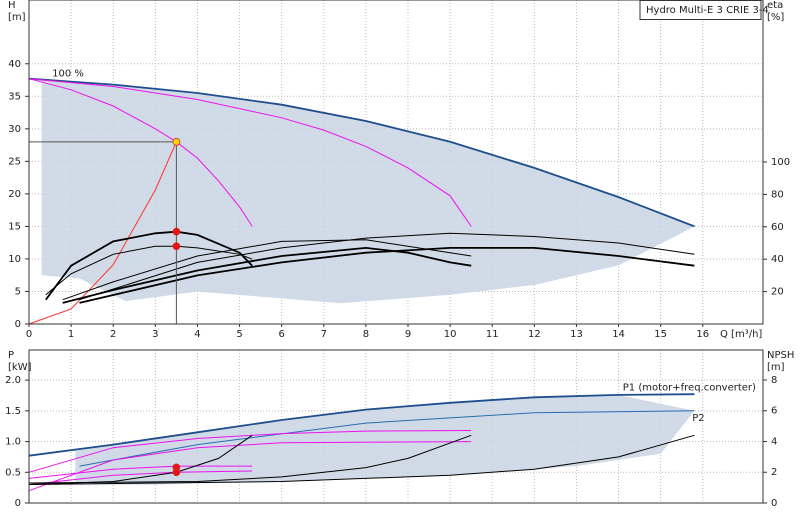  I want to click on y-tick-label: 2.0, so click(13, 380).